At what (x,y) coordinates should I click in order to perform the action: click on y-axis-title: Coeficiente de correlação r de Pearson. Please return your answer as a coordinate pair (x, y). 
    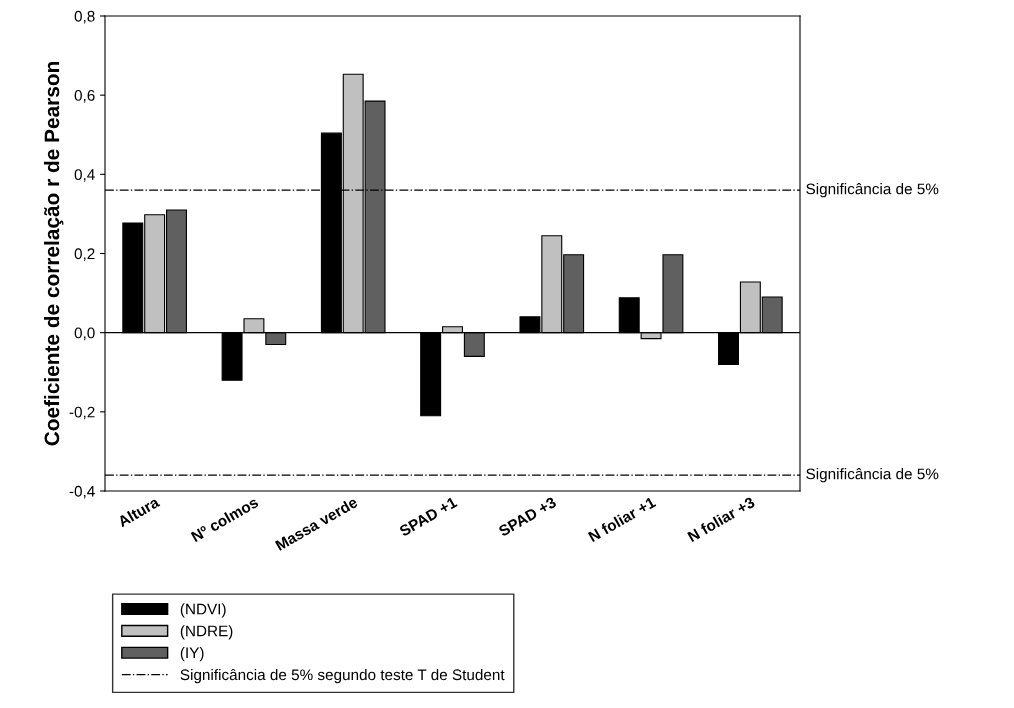
    Looking at the image, I should click on (53, 253).